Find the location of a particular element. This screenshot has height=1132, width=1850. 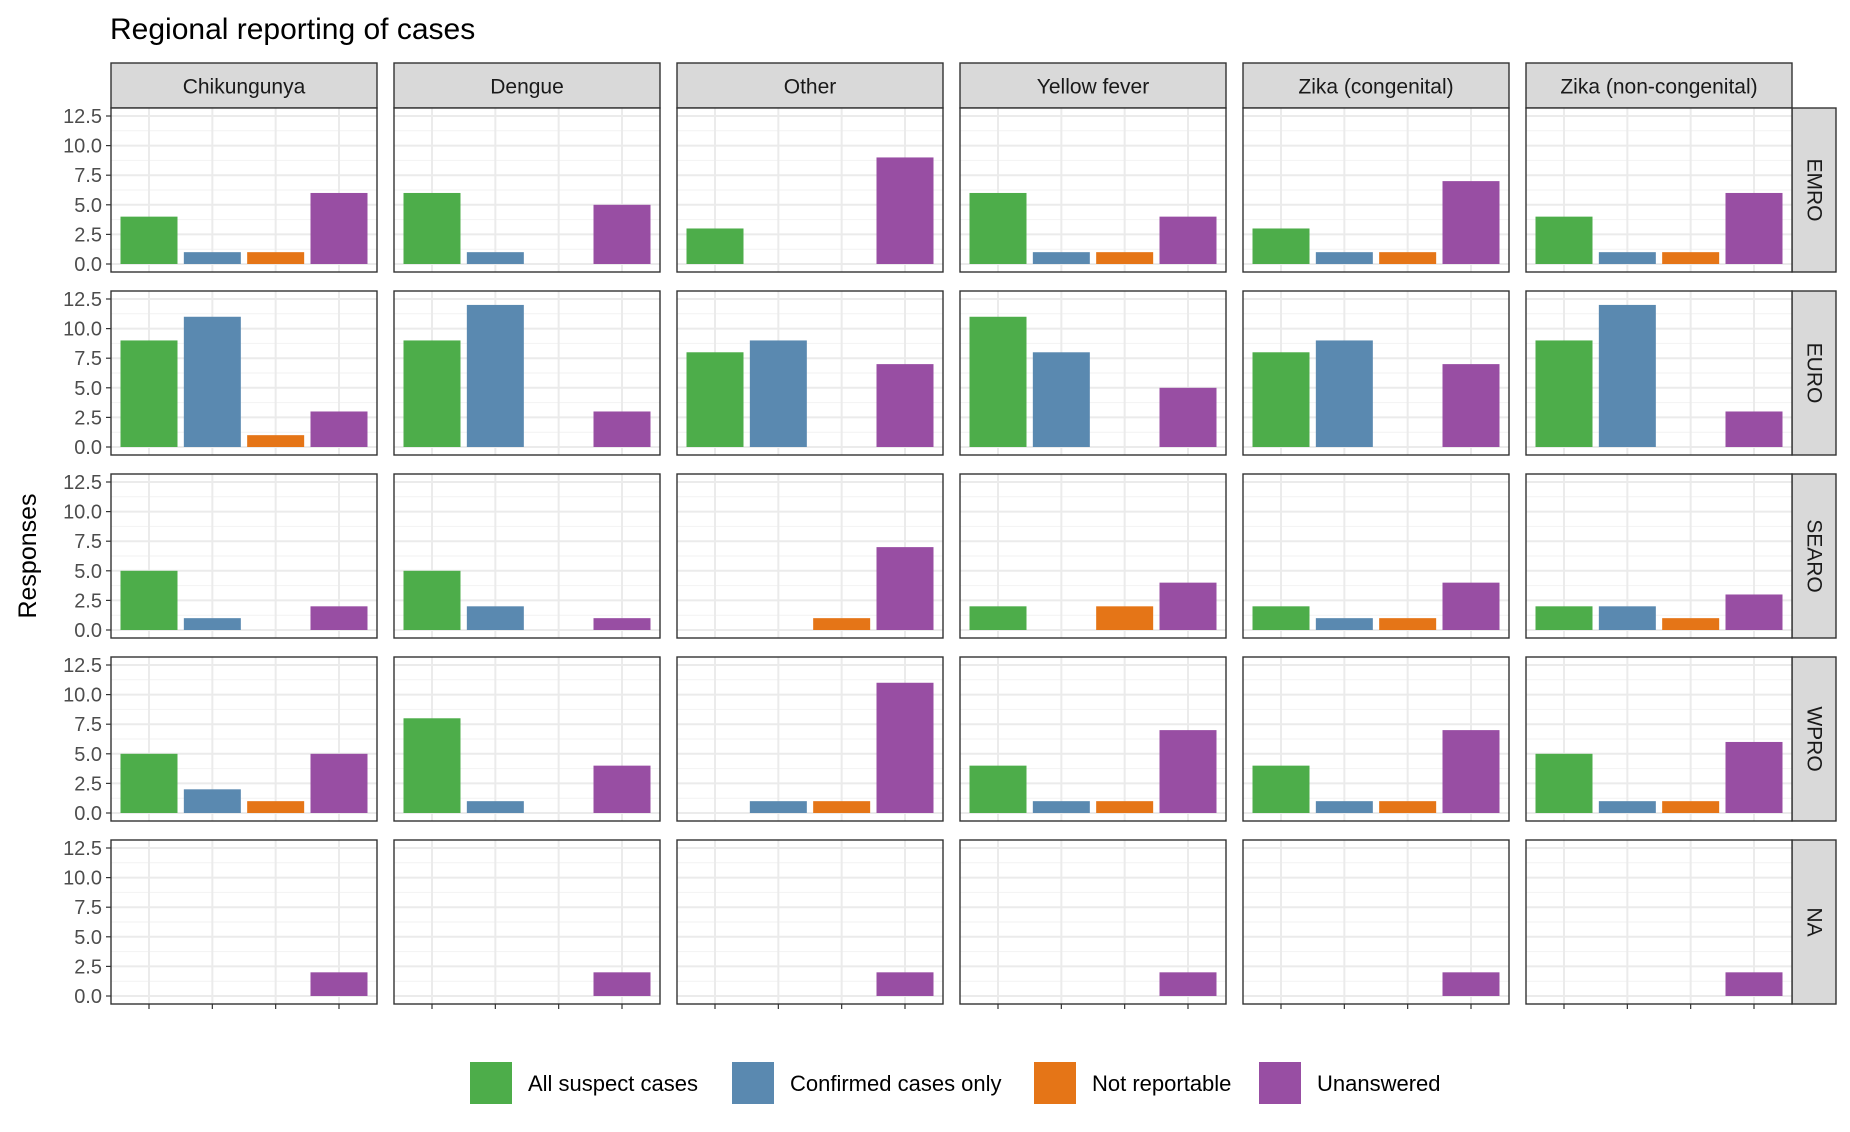

column-strip-other: Other is located at coordinates (810, 85).